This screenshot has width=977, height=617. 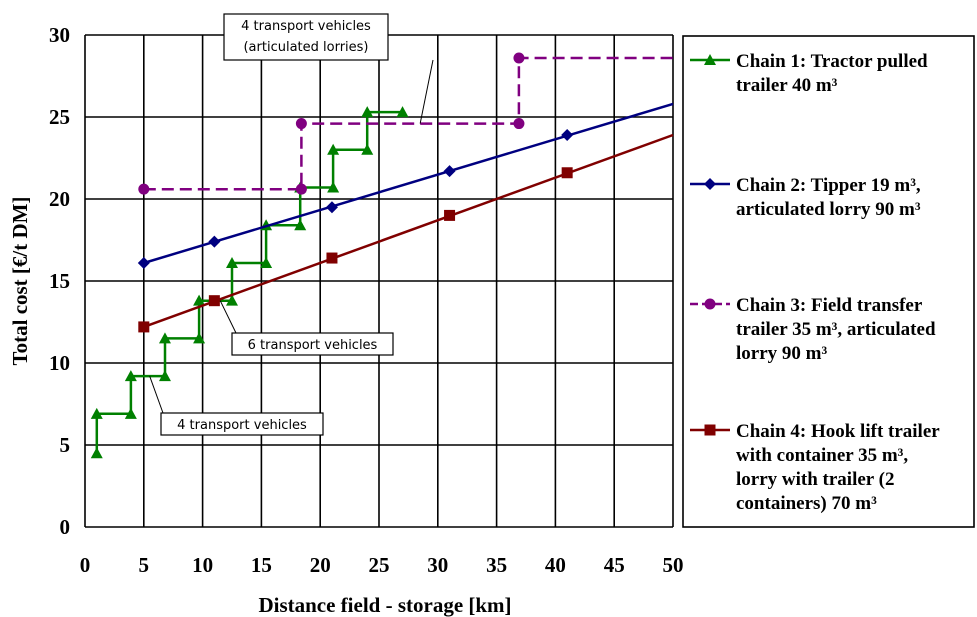 I want to click on x-axis-title: Distance field - storage [km], so click(x=384, y=605).